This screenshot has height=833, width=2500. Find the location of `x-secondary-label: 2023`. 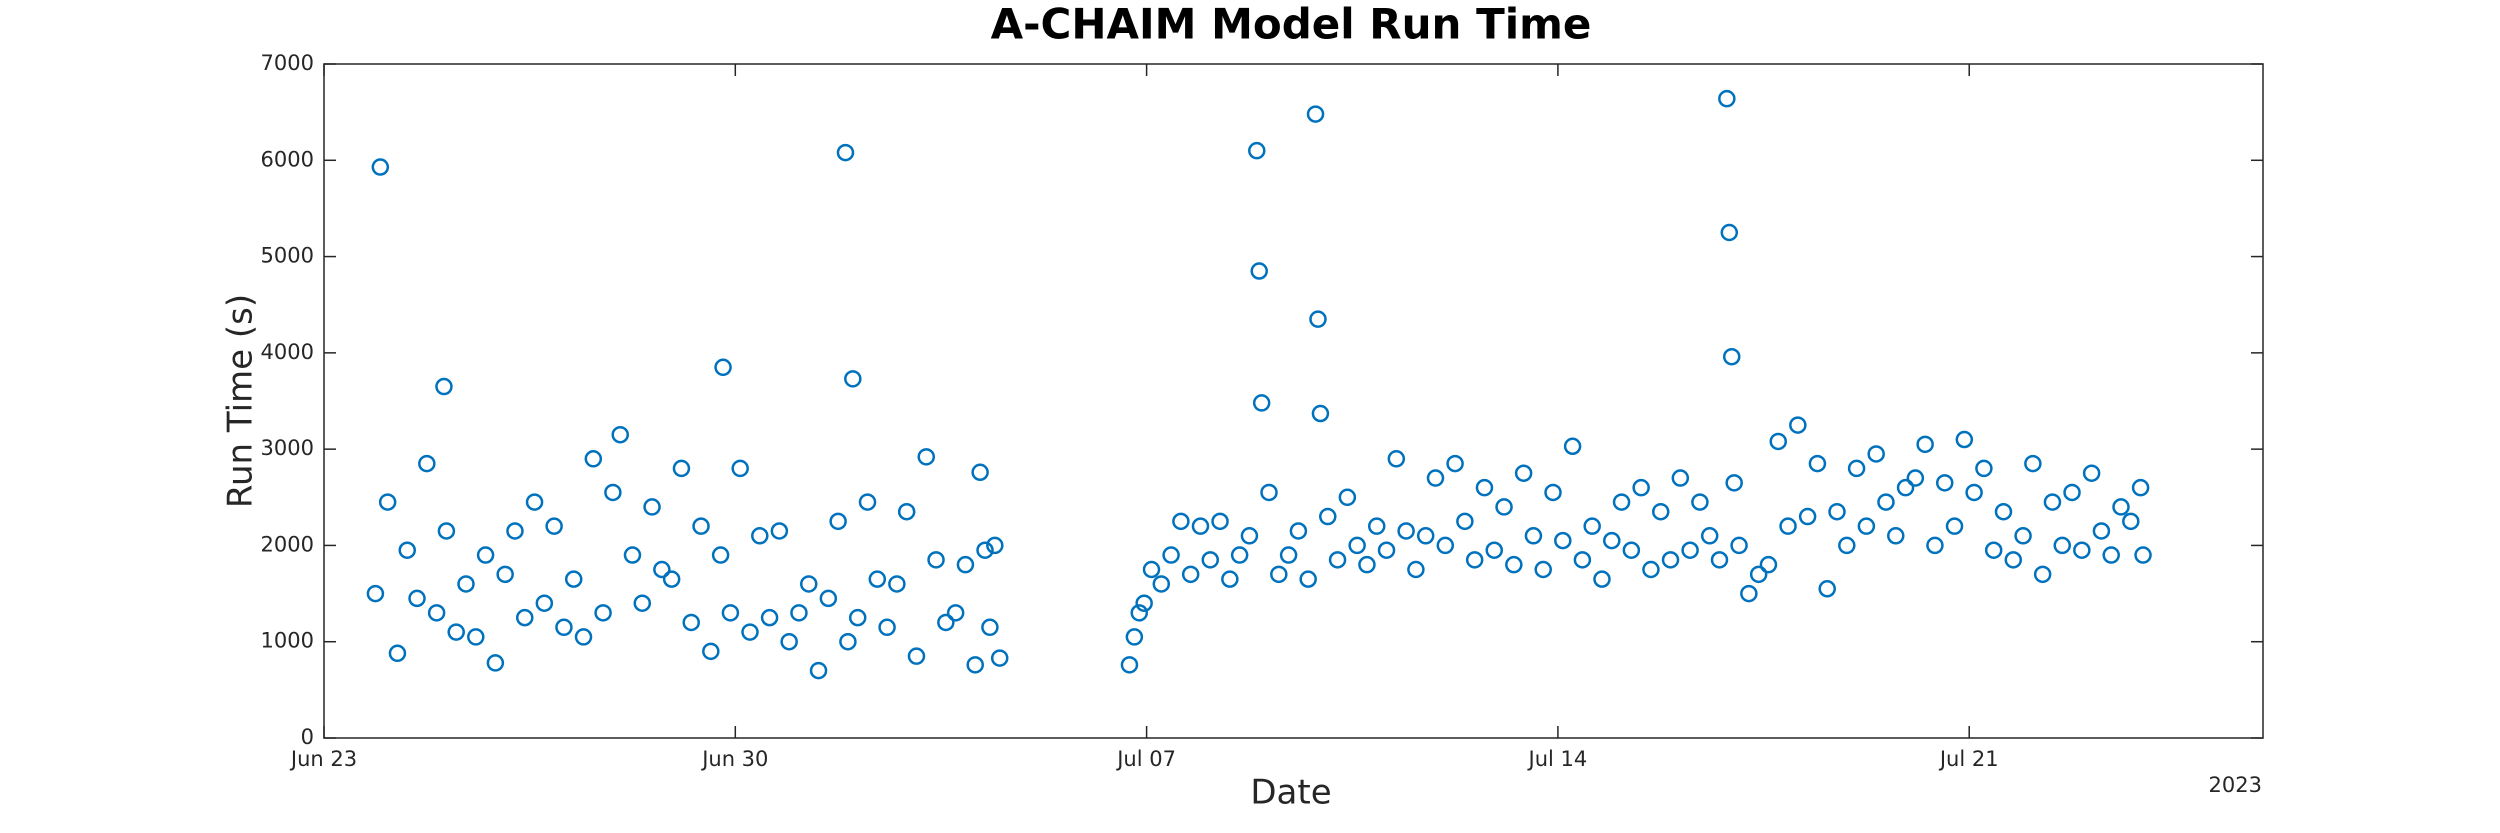

x-secondary-label: 2023 is located at coordinates (2235, 785).